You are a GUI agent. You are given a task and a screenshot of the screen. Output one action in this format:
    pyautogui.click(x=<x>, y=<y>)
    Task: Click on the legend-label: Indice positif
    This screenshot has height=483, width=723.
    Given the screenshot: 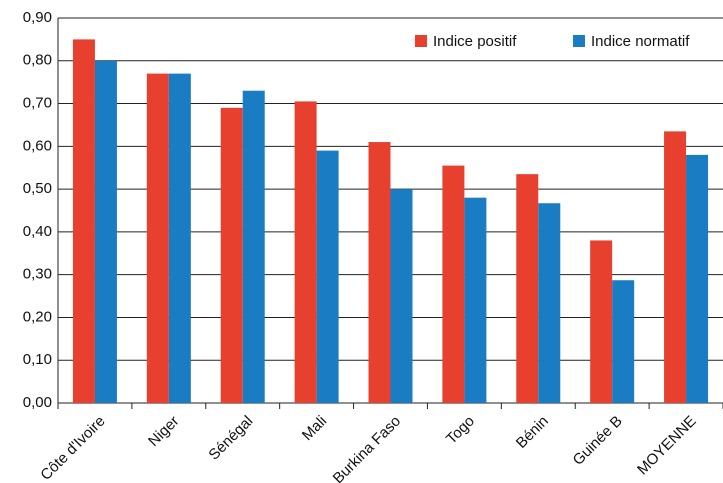 What is the action you would take?
    pyautogui.click(x=475, y=41)
    